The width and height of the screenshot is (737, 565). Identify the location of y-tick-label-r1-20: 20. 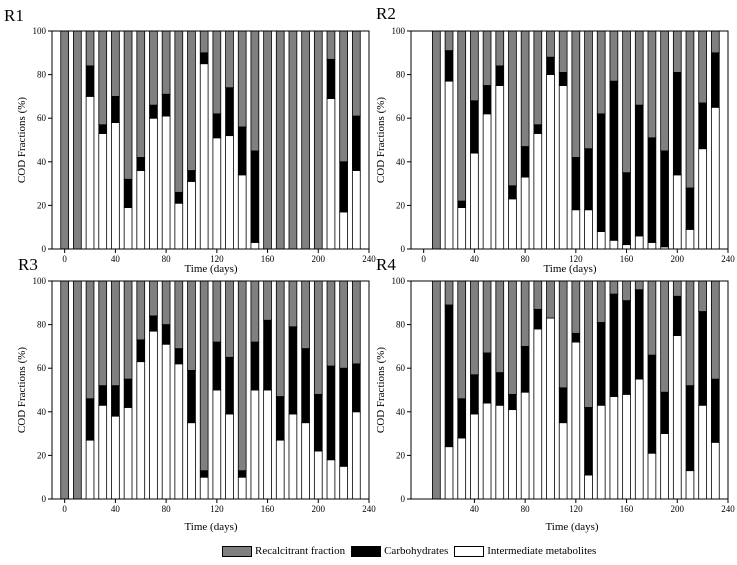
(42, 205).